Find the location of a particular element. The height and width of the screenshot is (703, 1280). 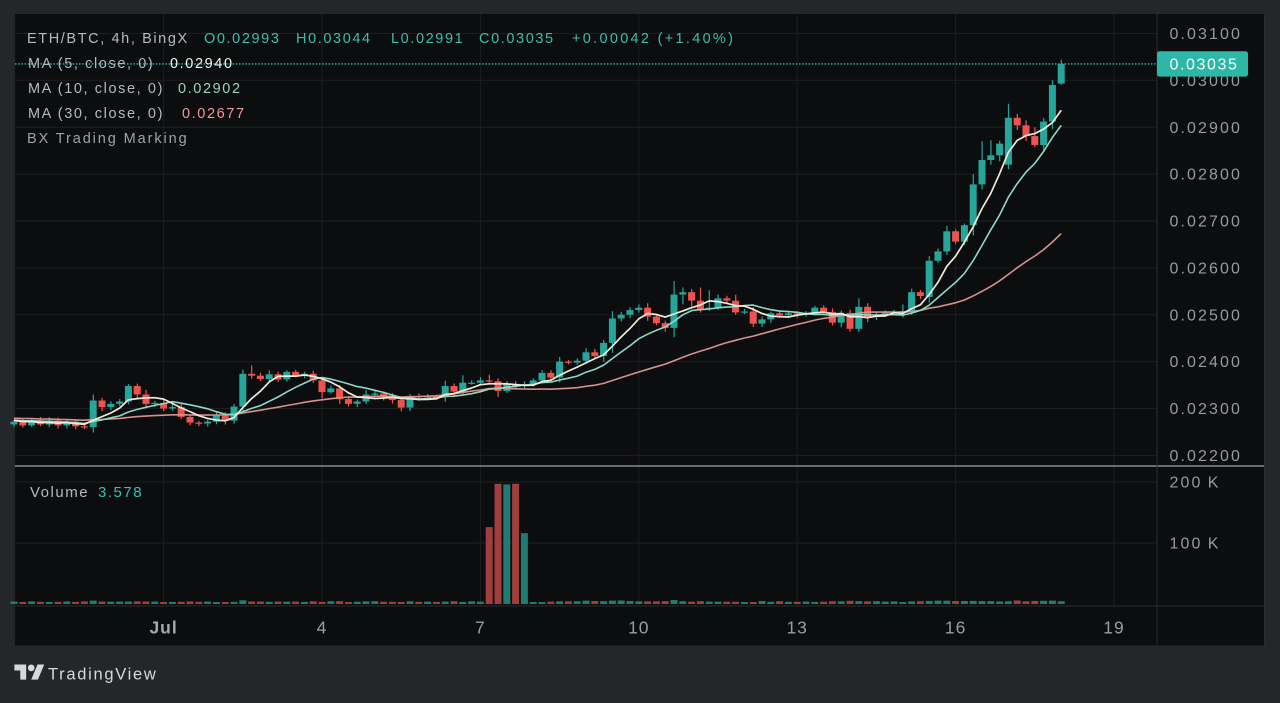

svg-text: 16 is located at coordinates (955, 628).